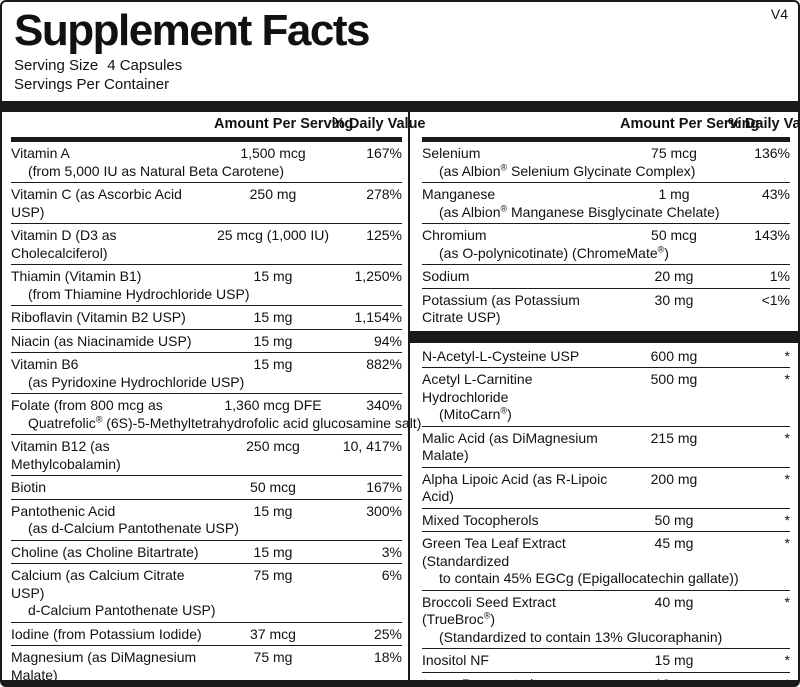  What do you see at coordinates (206, 488) in the screenshot?
I see `ingredient-row-main: Biotin 50 mcg 167%` at bounding box center [206, 488].